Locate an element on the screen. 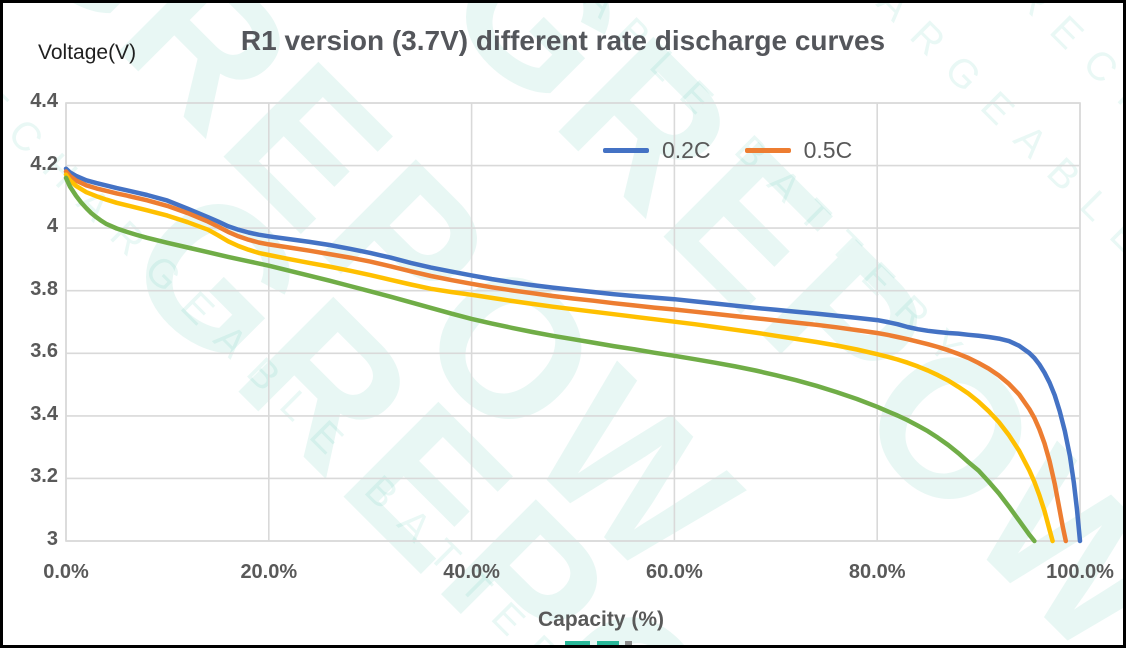 This screenshot has width=1126, height=648. x-tick-label: 80.0% is located at coordinates (877, 572).